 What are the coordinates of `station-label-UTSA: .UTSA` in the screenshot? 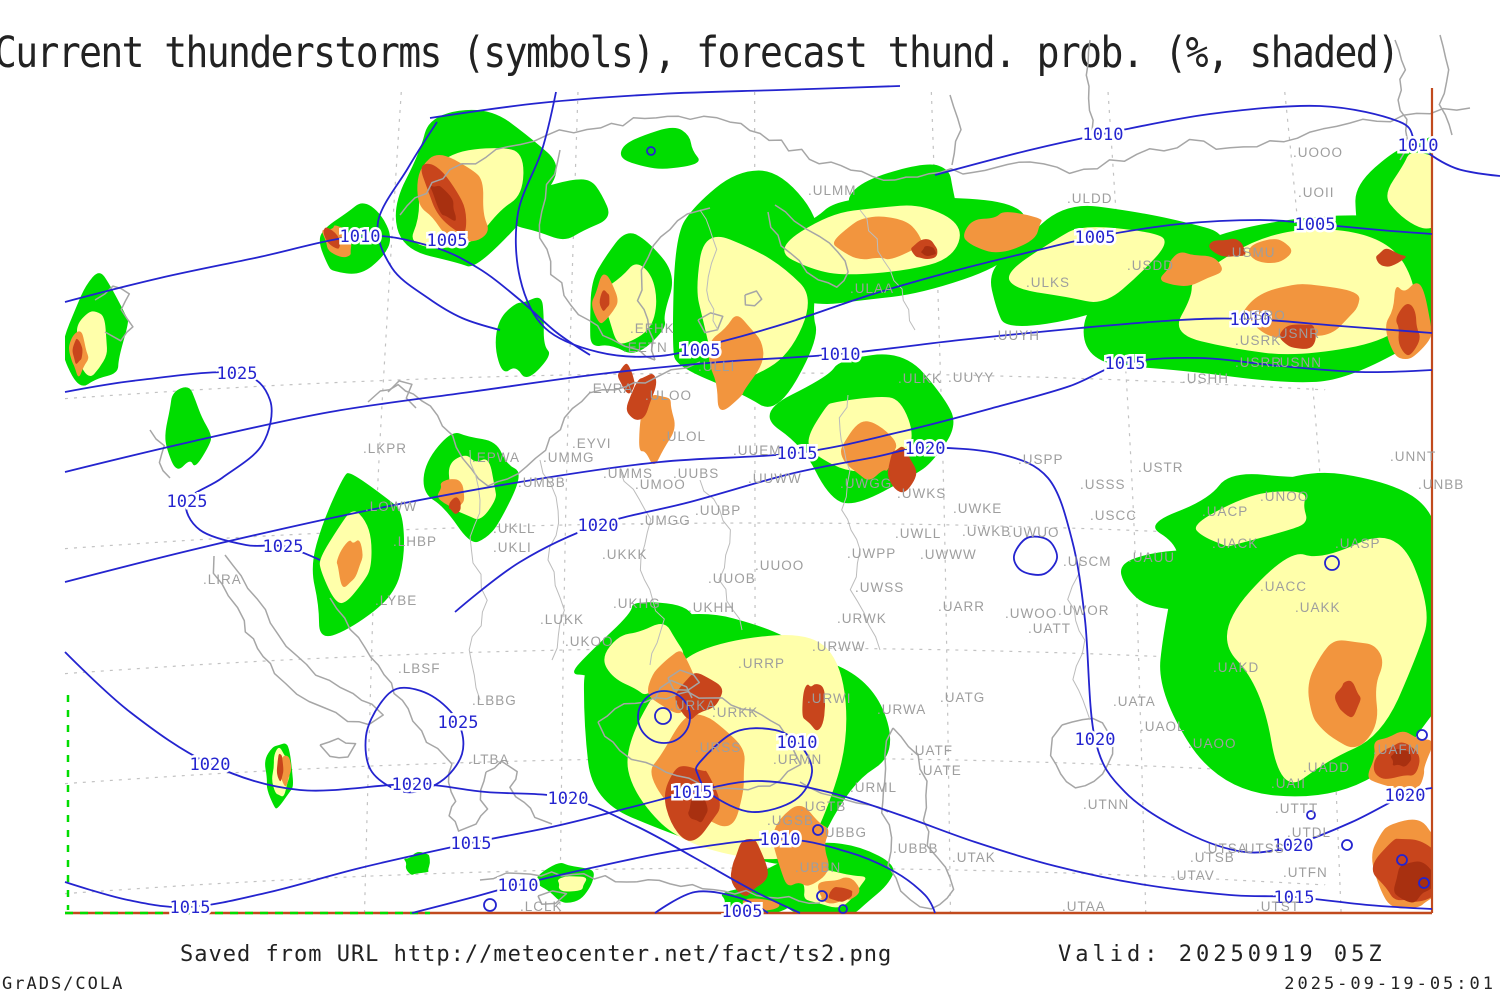 It's located at (1225, 848).